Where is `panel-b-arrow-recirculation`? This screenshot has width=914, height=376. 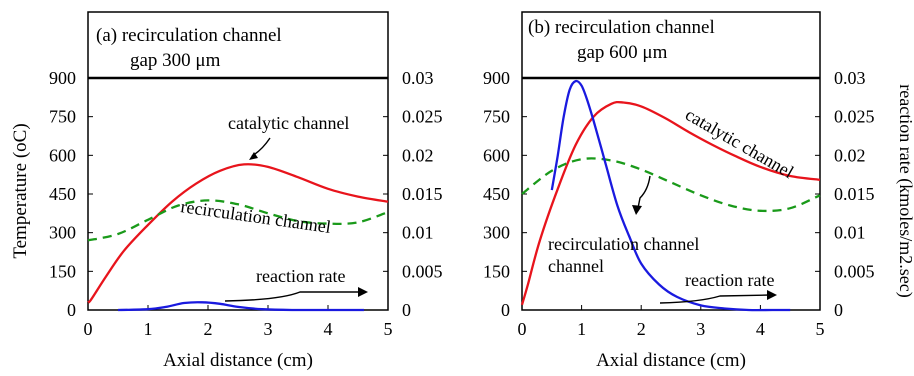
panel-b-arrow-recirculation is located at coordinates (644, 192).